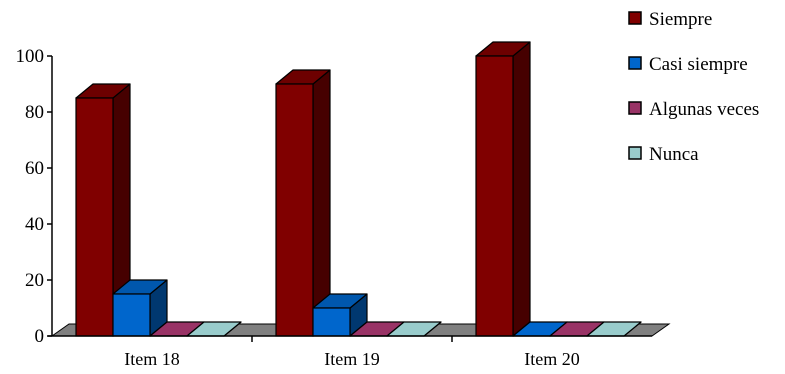 This screenshot has width=785, height=374. Describe the element at coordinates (352, 359) in the screenshot. I see `x-category-label: Item 19` at that location.